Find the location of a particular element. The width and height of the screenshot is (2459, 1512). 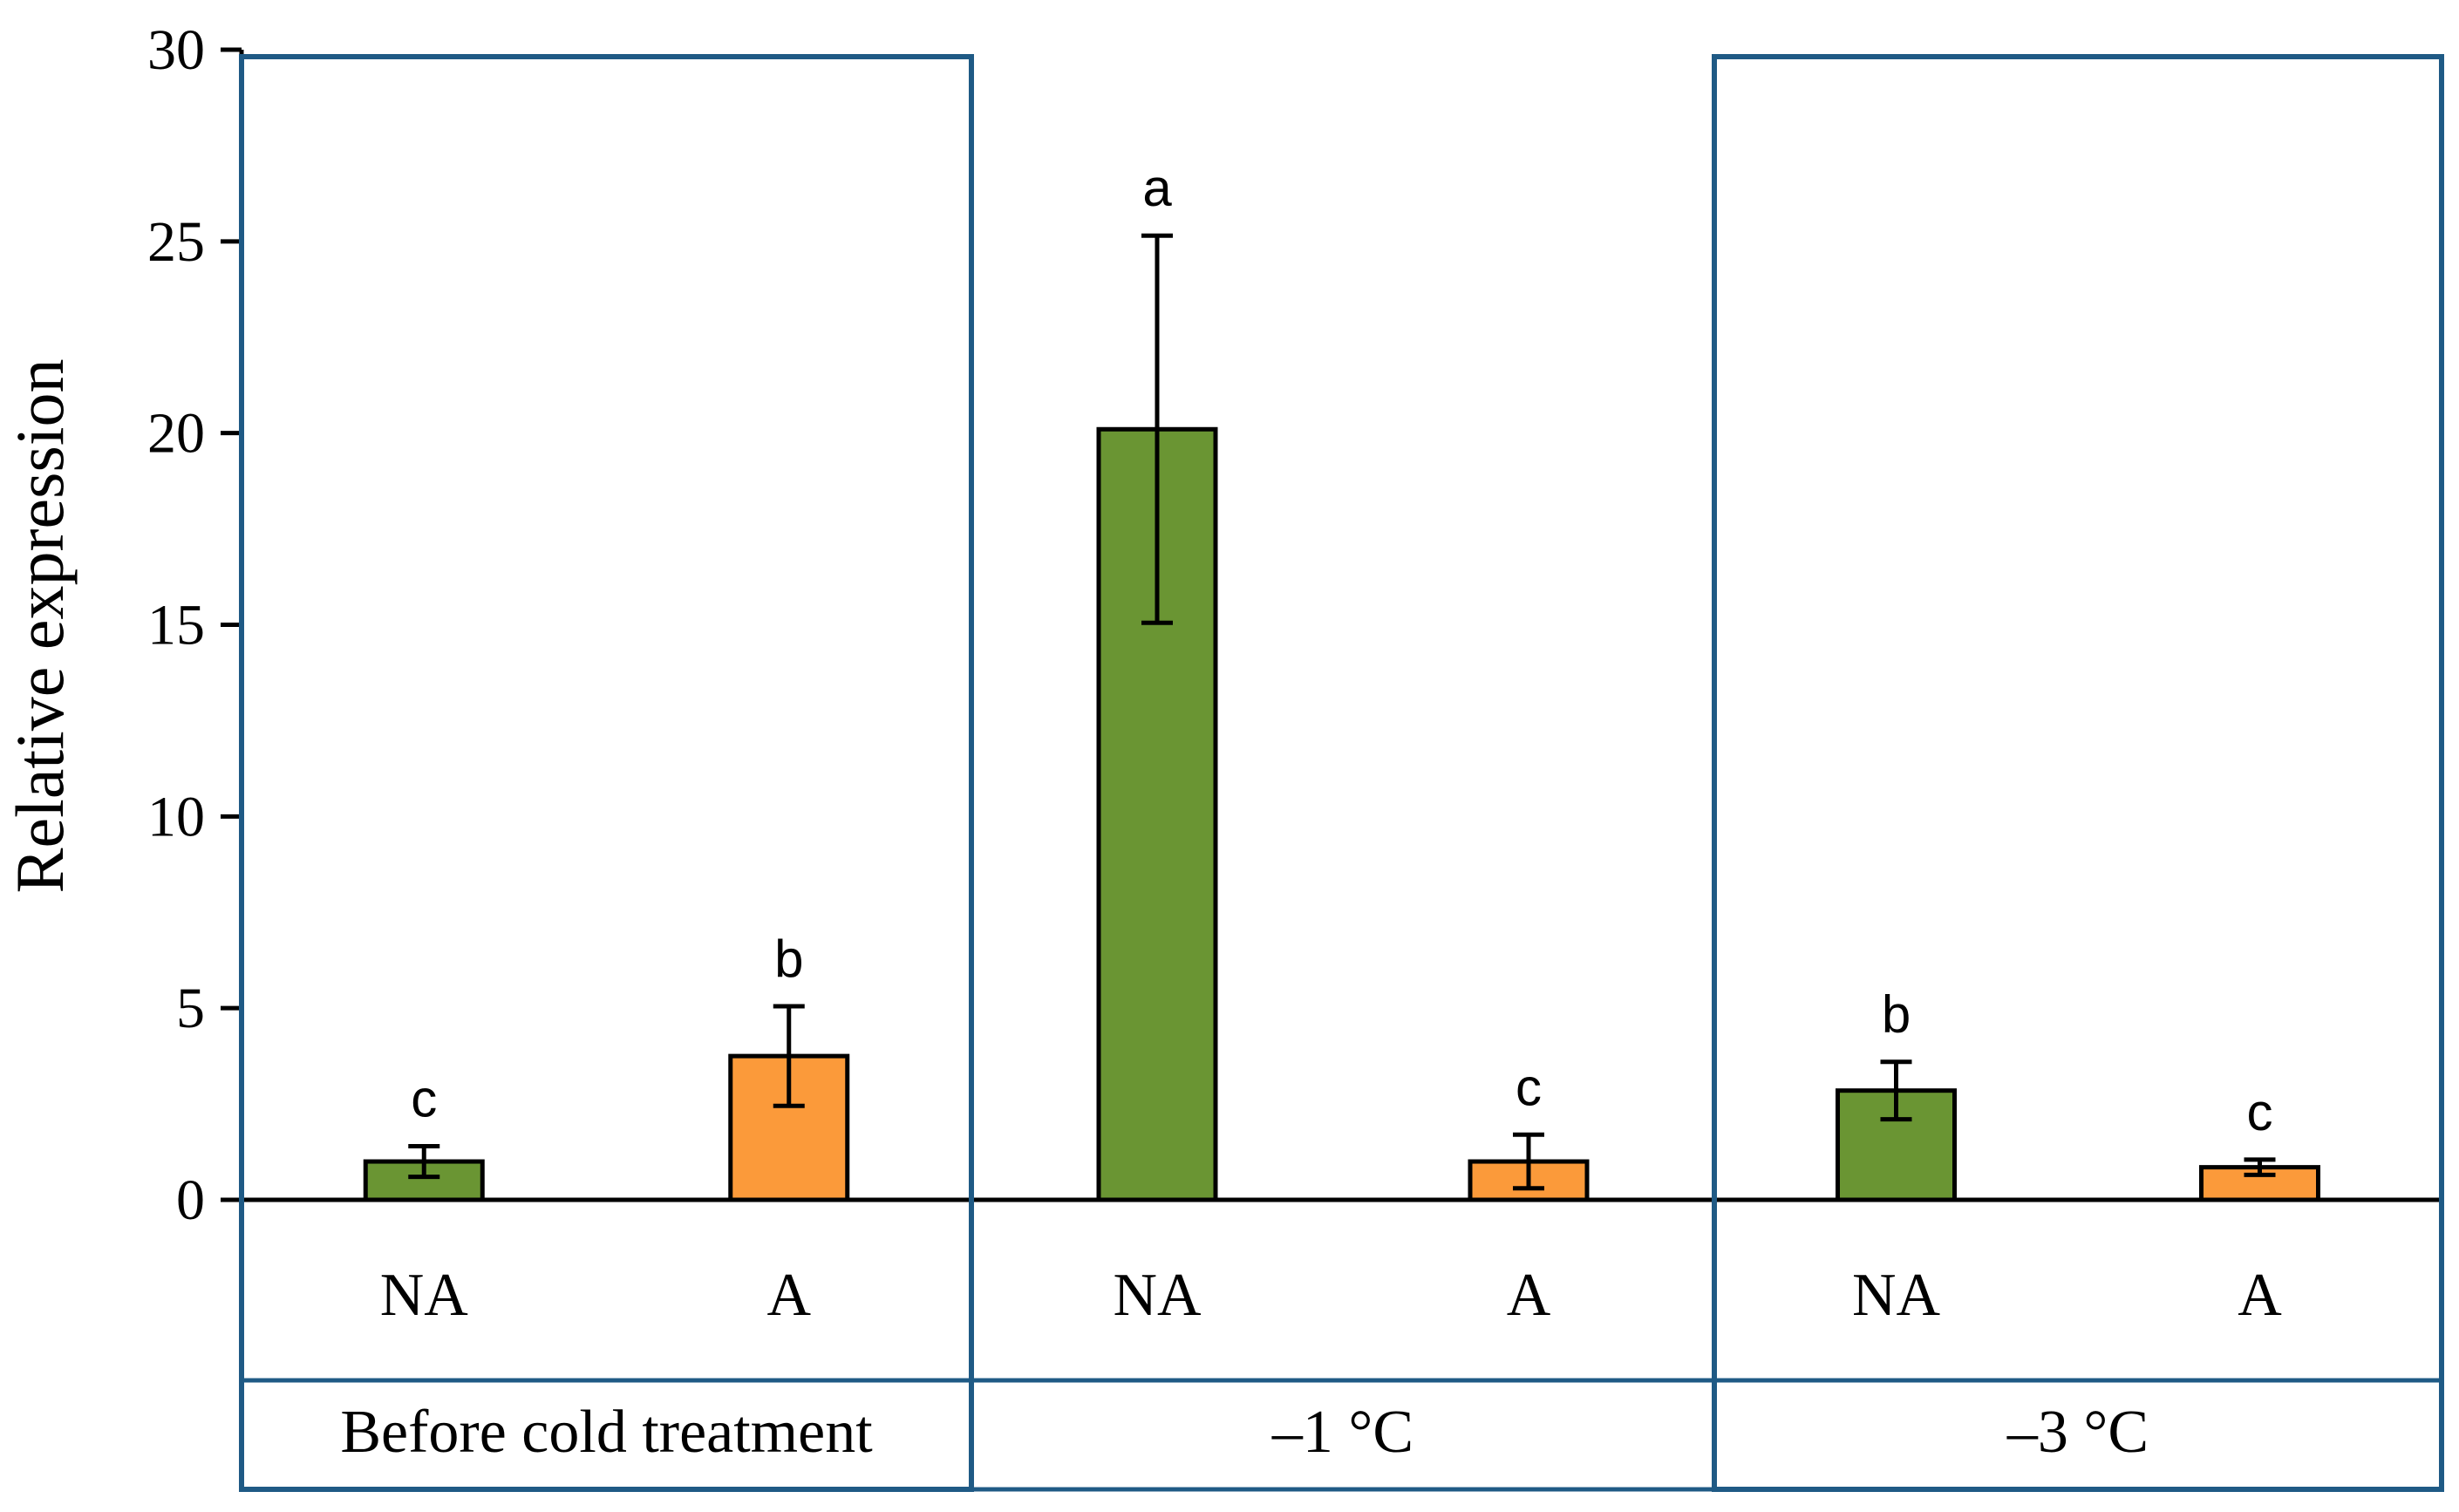

group-label: –3 °C is located at coordinates (2077, 1432).